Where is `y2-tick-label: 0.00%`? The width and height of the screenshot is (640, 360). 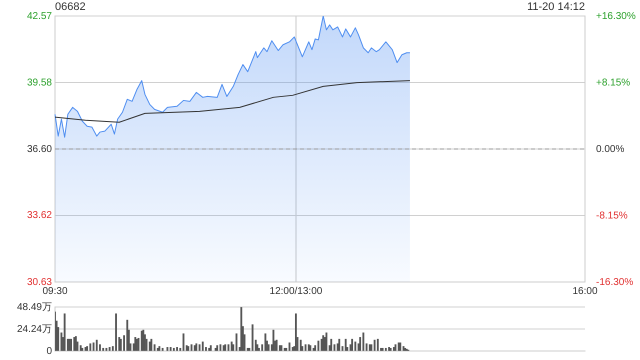 y2-tick-label: 0.00% is located at coordinates (610, 149).